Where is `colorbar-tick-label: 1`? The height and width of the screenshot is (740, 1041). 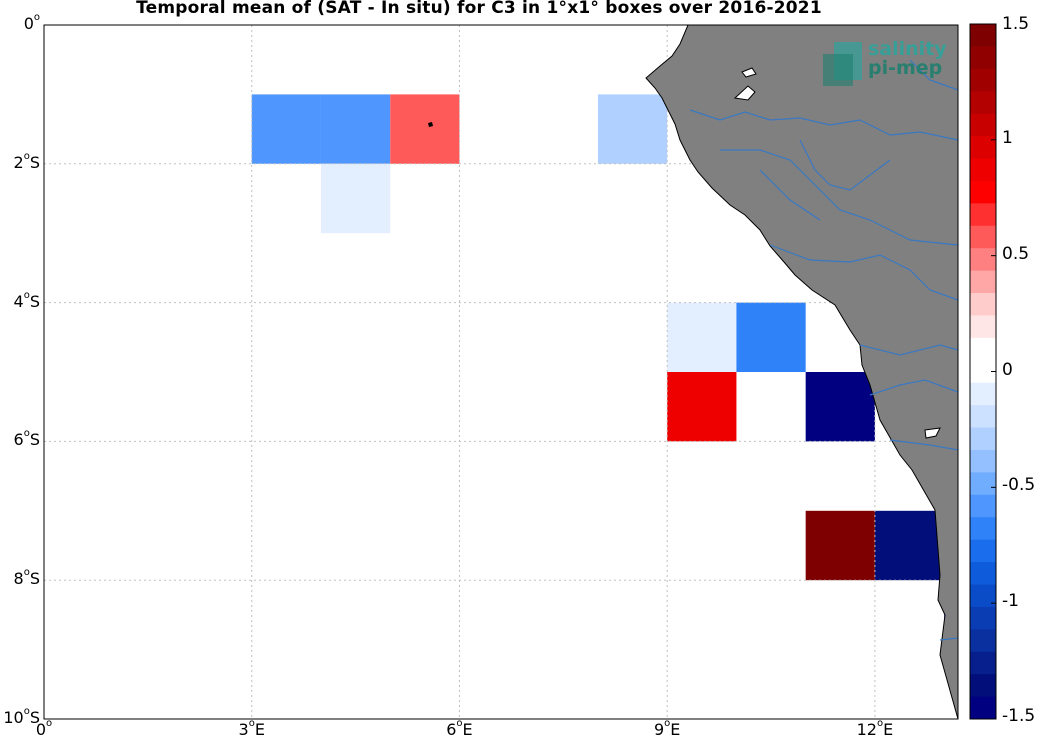 colorbar-tick-label: 1 is located at coordinates (1007, 137).